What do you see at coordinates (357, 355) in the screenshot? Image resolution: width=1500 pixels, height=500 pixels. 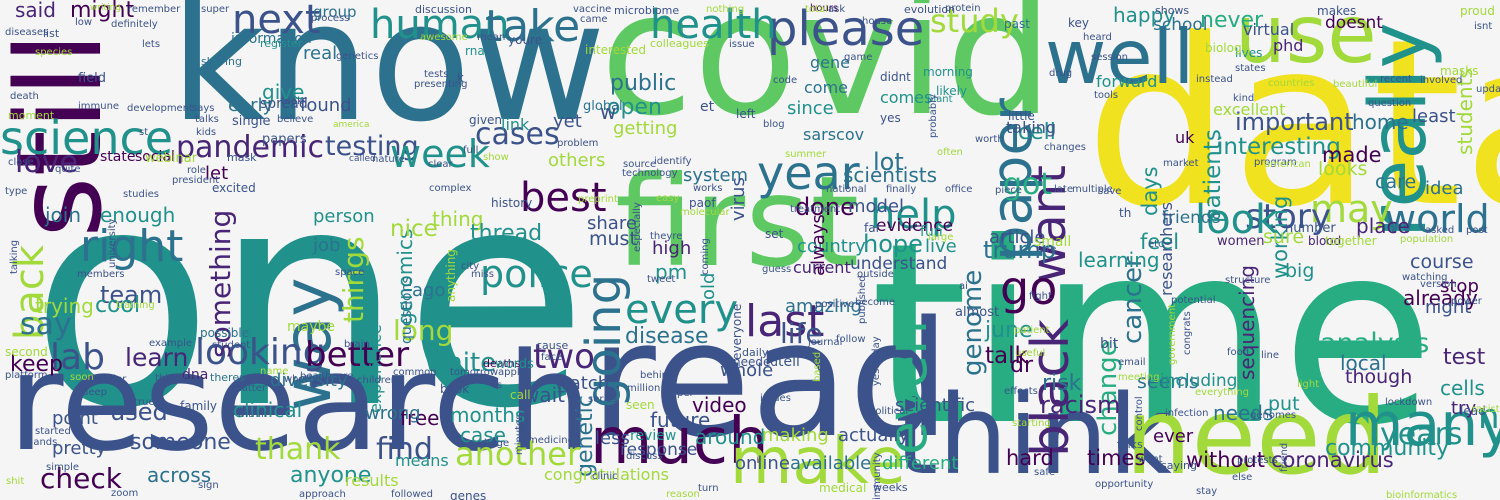 I see `word-better: better` at bounding box center [357, 355].